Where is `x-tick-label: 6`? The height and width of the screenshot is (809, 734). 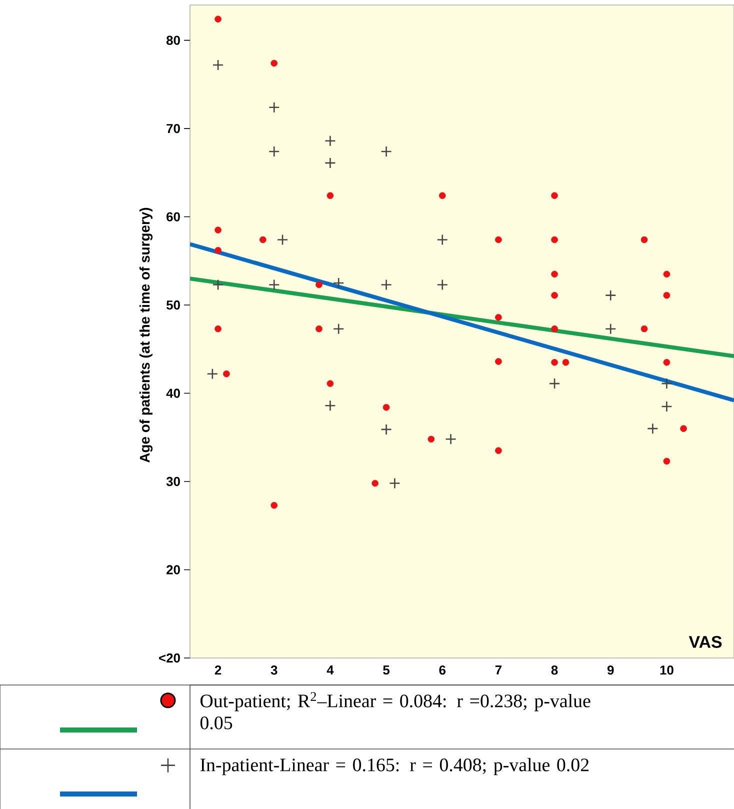
x-tick-label: 6 is located at coordinates (442, 670).